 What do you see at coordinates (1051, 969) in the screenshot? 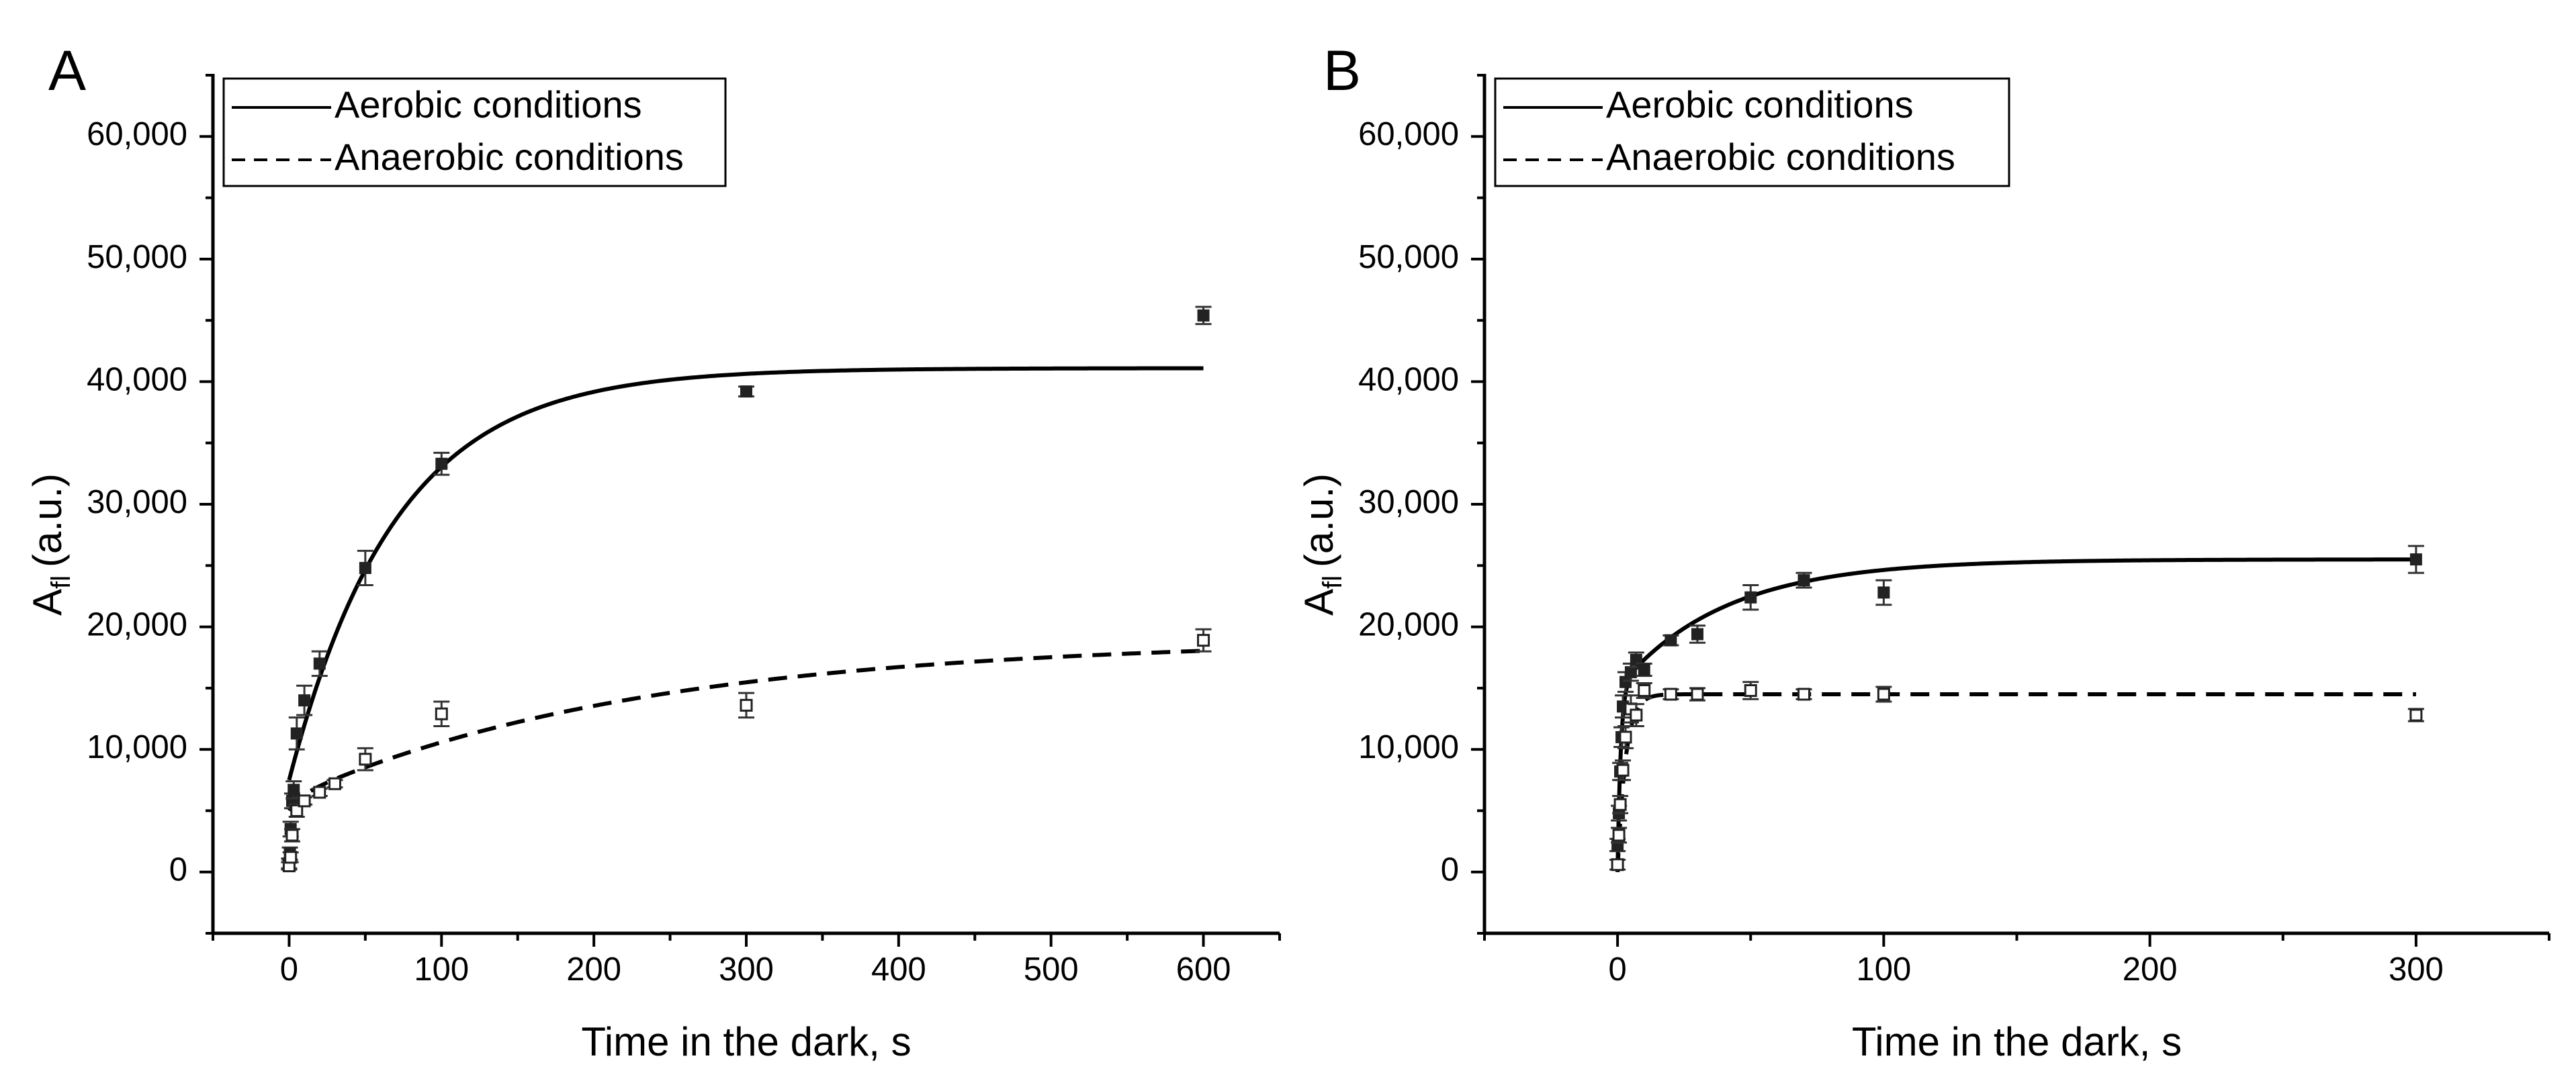
I see `x-tick-label: 500` at bounding box center [1051, 969].